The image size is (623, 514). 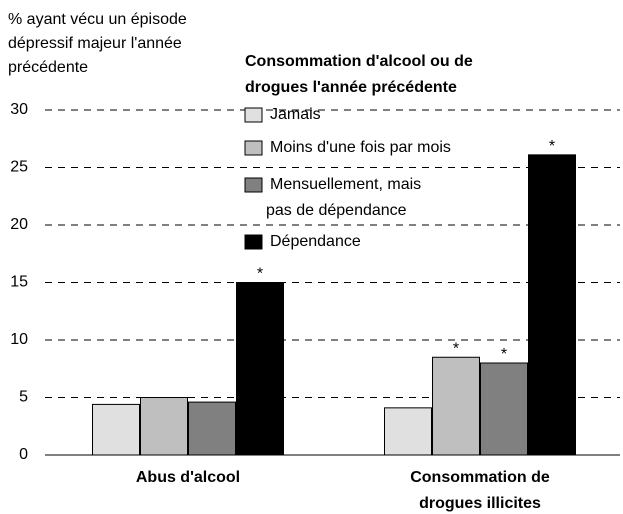 I want to click on y-tick-label: 15, so click(x=19, y=282).